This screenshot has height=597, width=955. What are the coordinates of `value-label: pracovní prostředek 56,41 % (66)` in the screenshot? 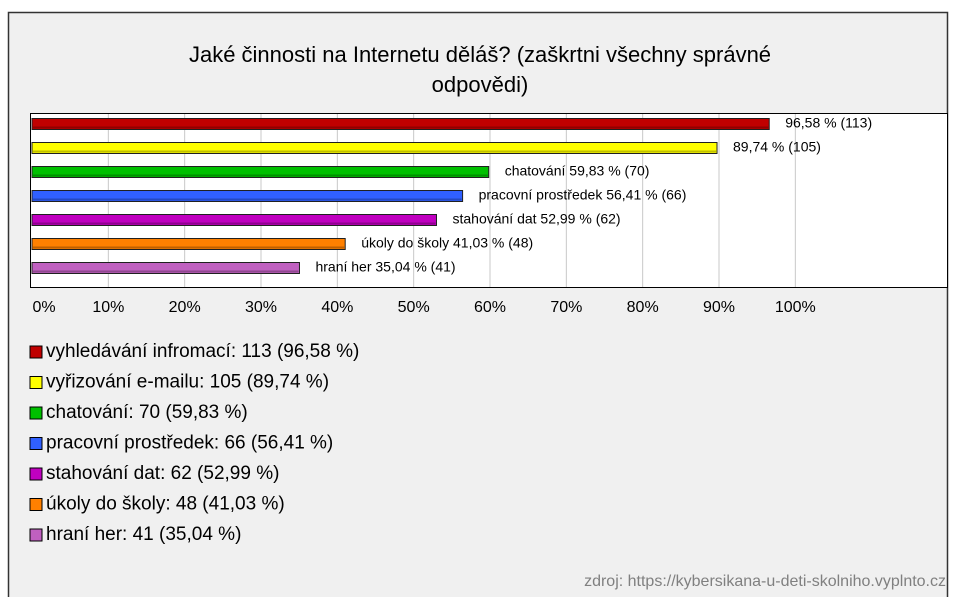 It's located at (583, 195).